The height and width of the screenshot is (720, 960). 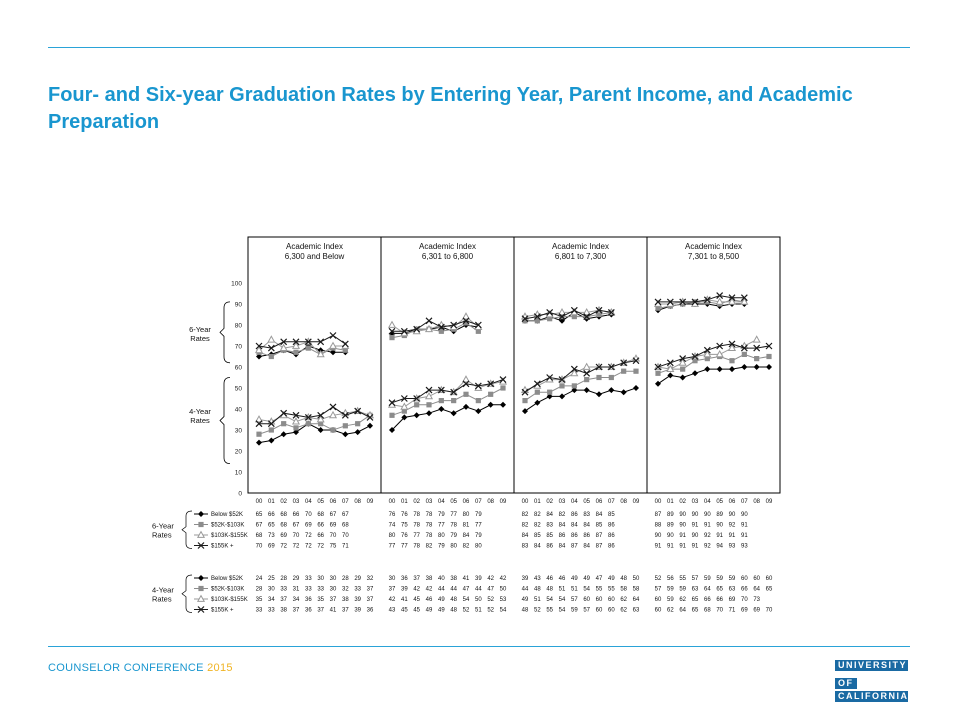 I want to click on table-value: 79, so click(x=478, y=536).